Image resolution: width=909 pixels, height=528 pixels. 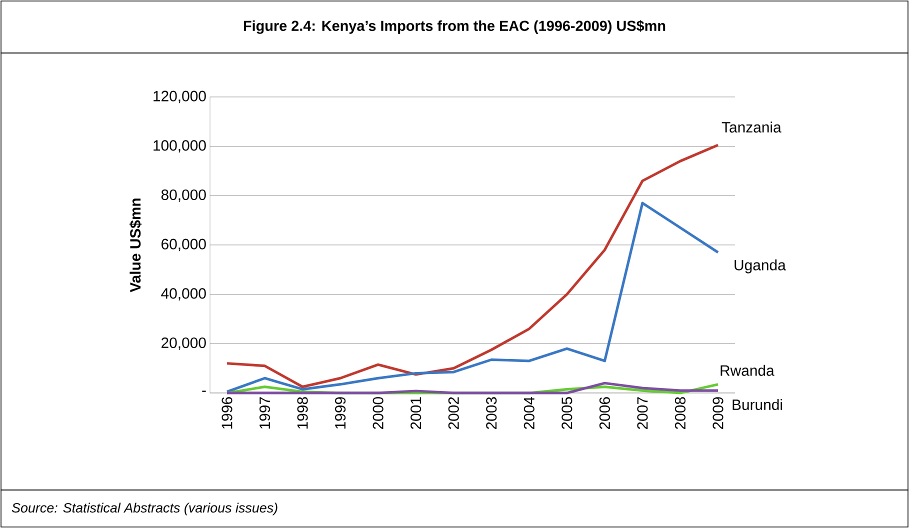 I want to click on y-tick-label: 20,000, so click(x=184, y=343).